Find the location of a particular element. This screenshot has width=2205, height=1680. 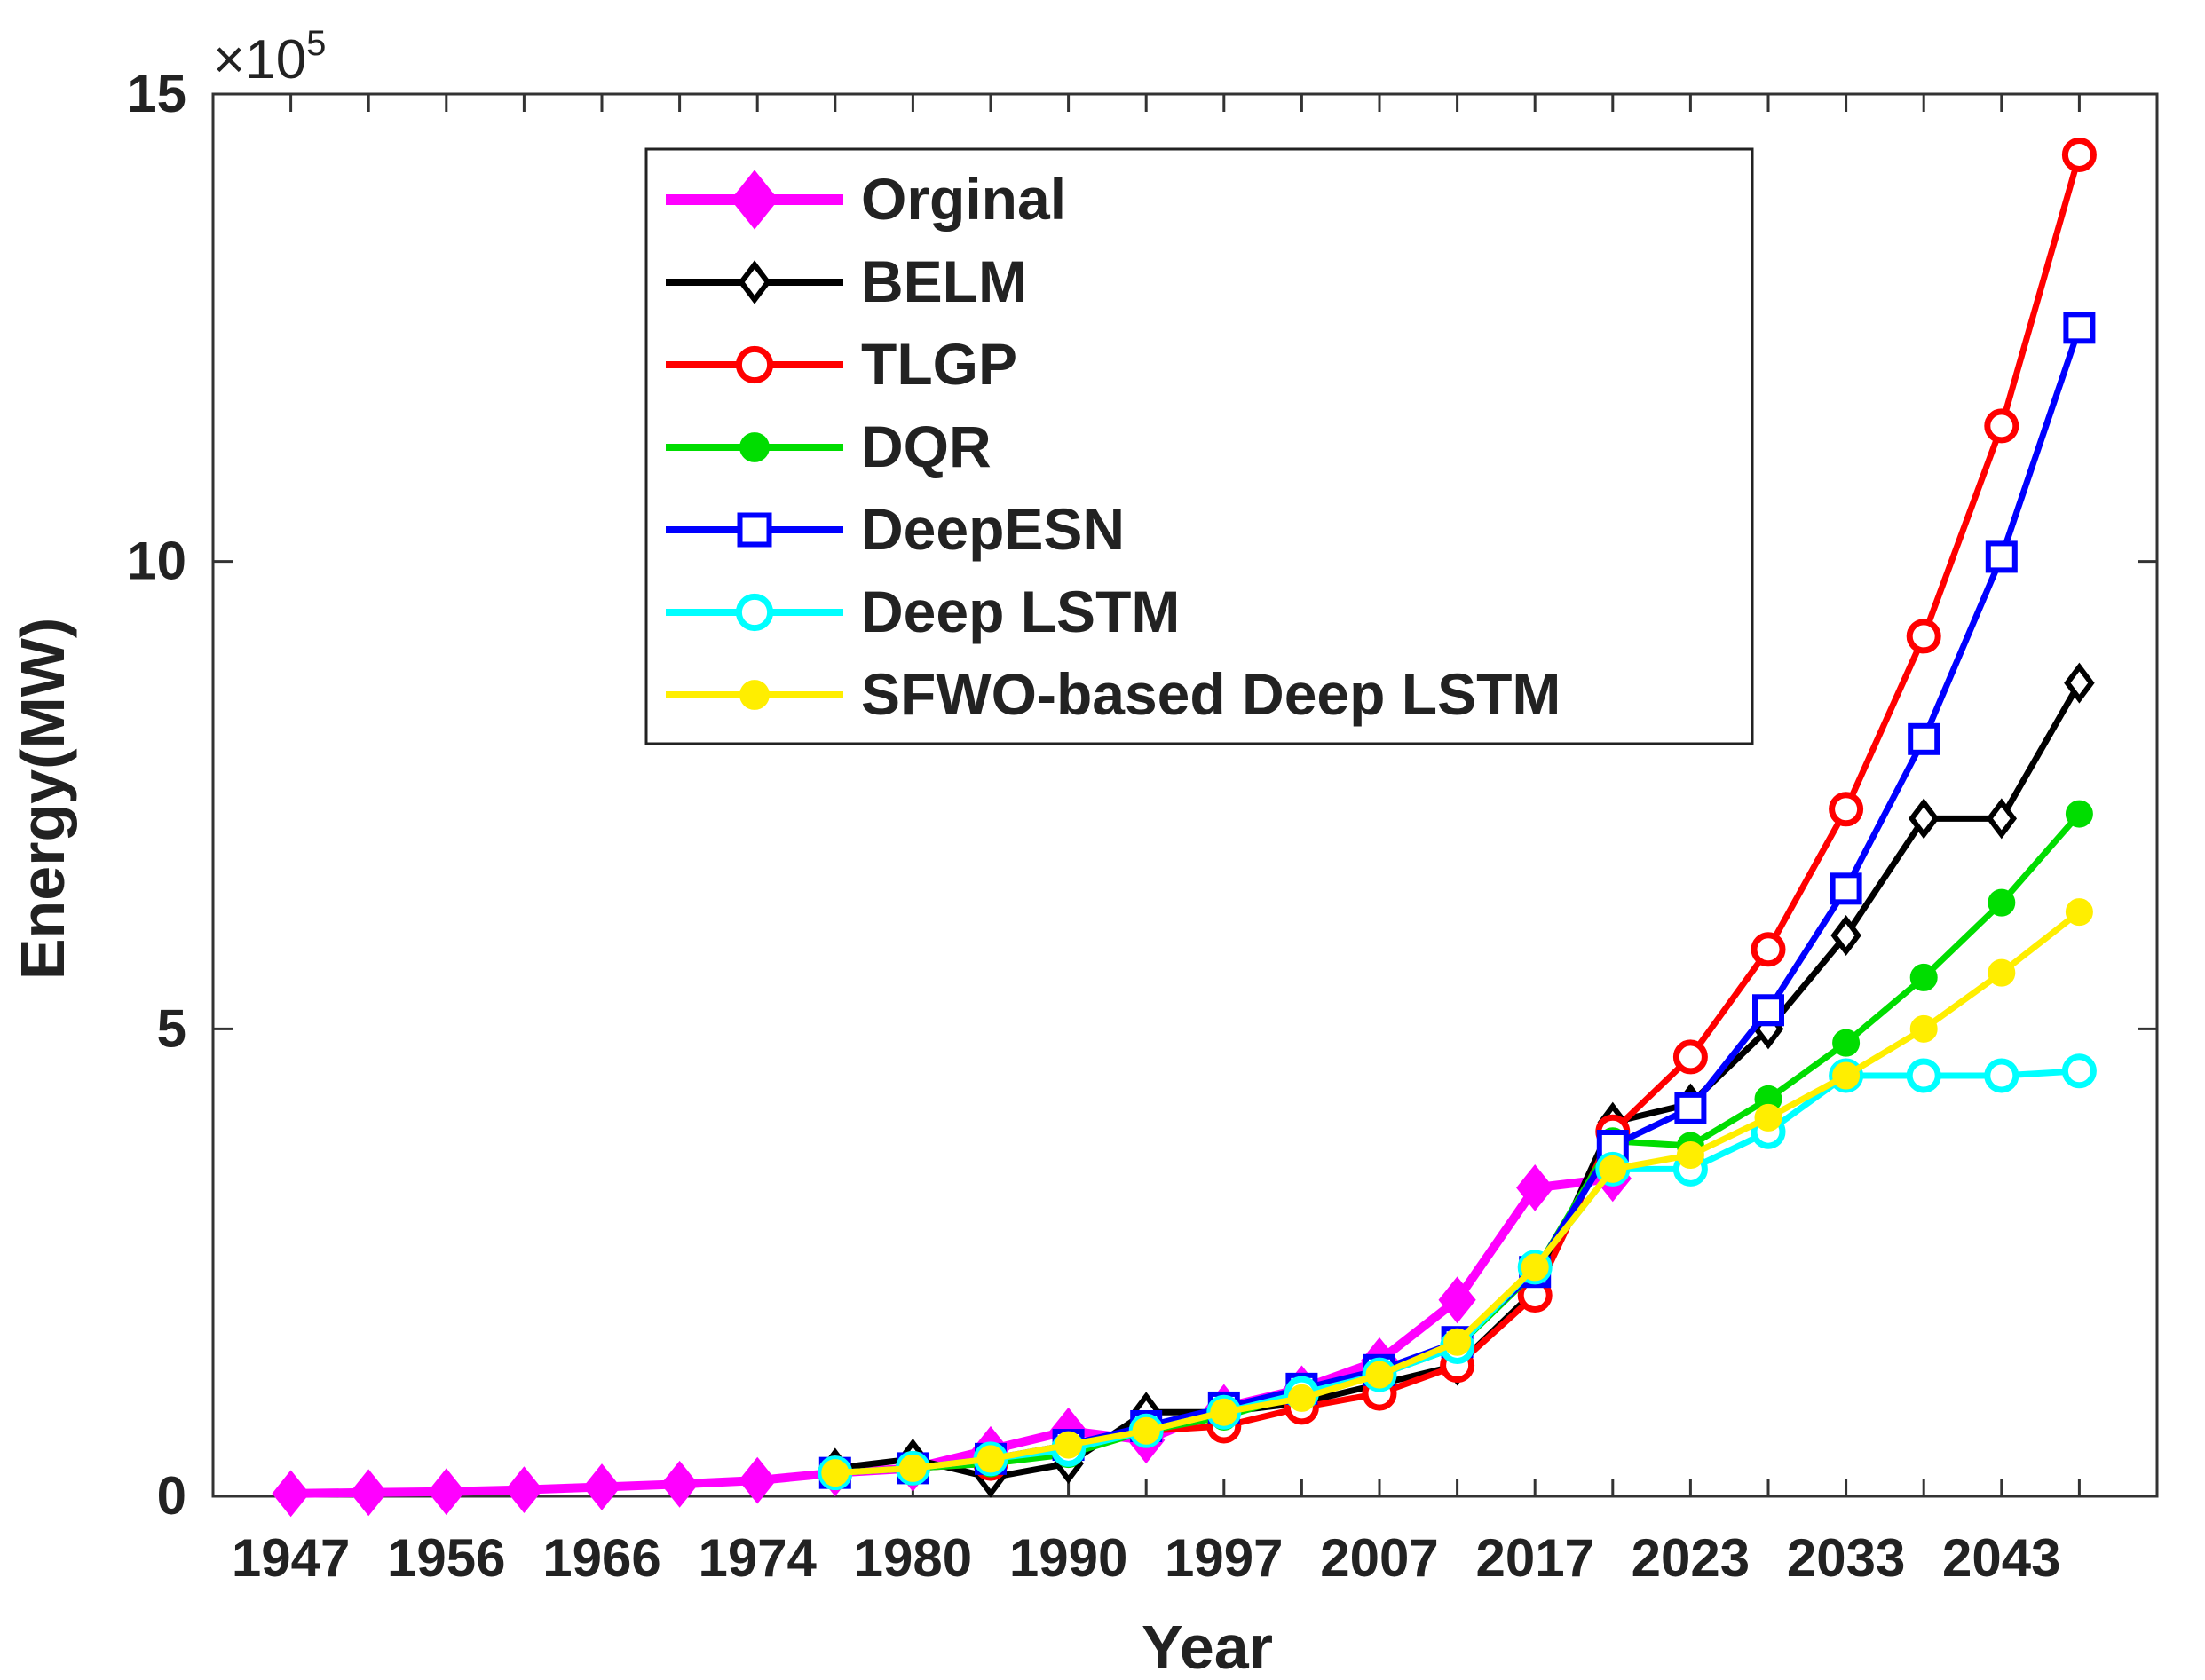

legend-item: Deep LSTM is located at coordinates (923, 611).